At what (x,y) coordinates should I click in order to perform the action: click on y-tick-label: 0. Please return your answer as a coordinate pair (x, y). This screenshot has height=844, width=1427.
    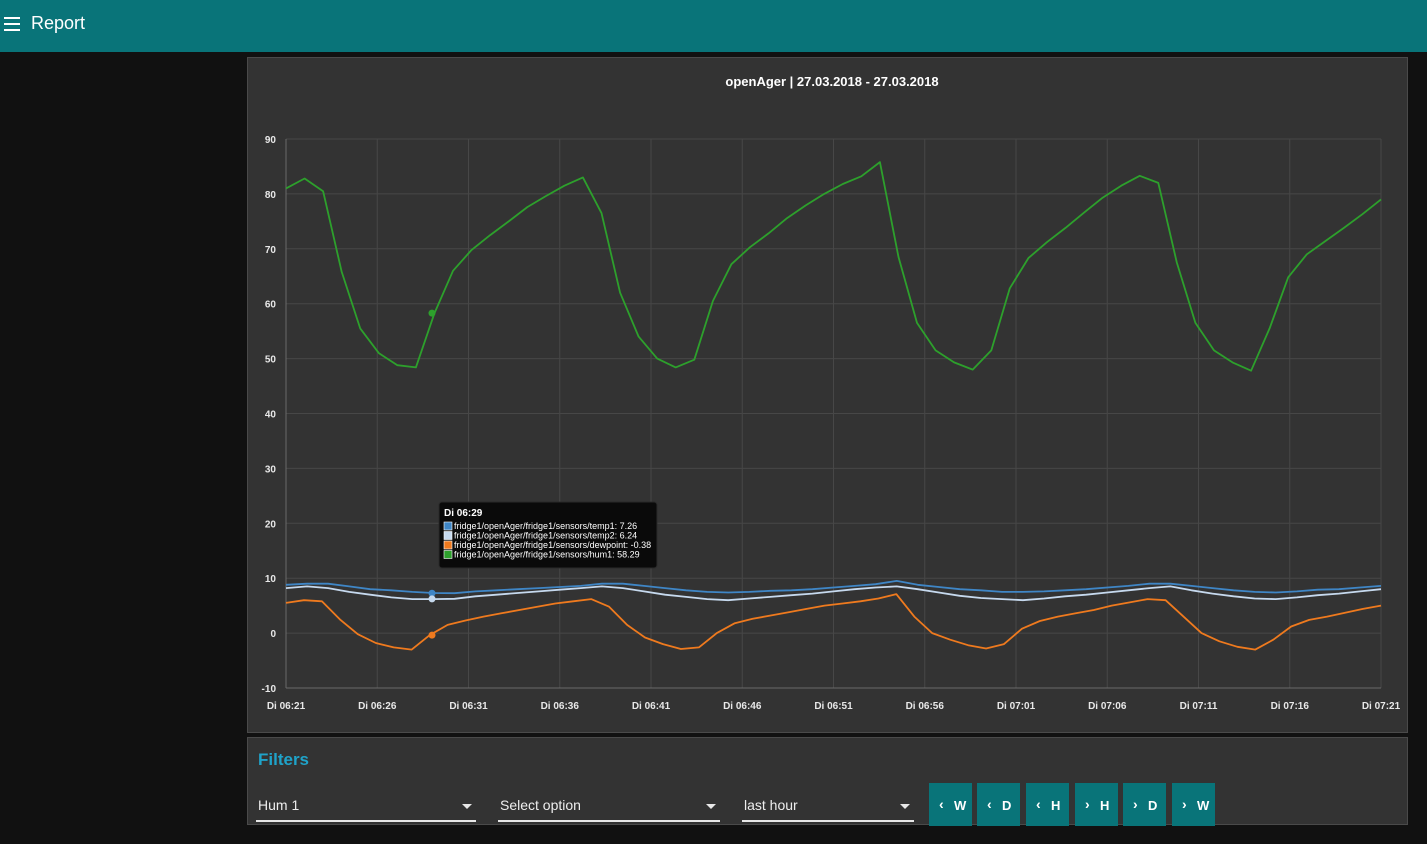
    Looking at the image, I should click on (273, 634).